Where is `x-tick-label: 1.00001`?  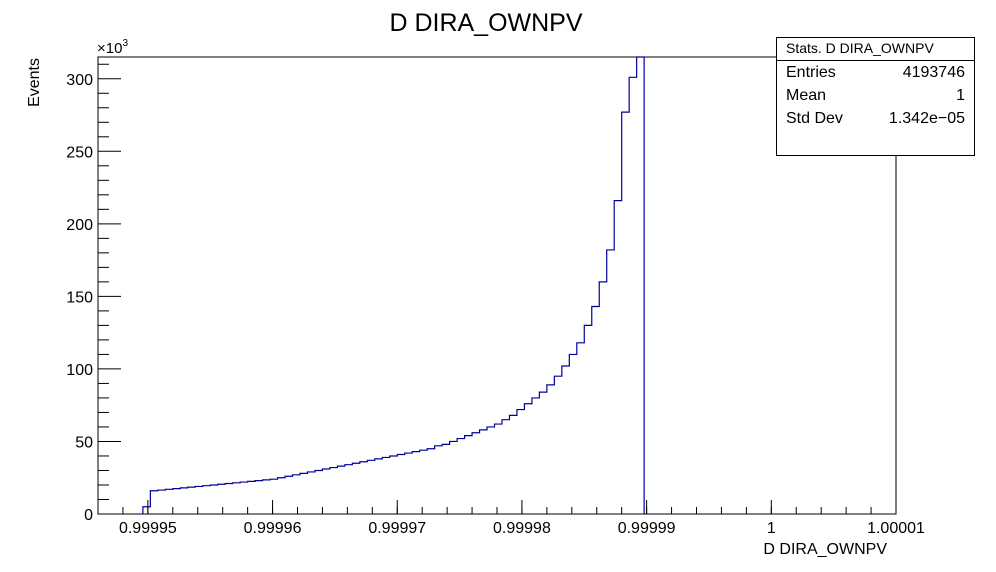 x-tick-label: 1.00001 is located at coordinates (896, 528).